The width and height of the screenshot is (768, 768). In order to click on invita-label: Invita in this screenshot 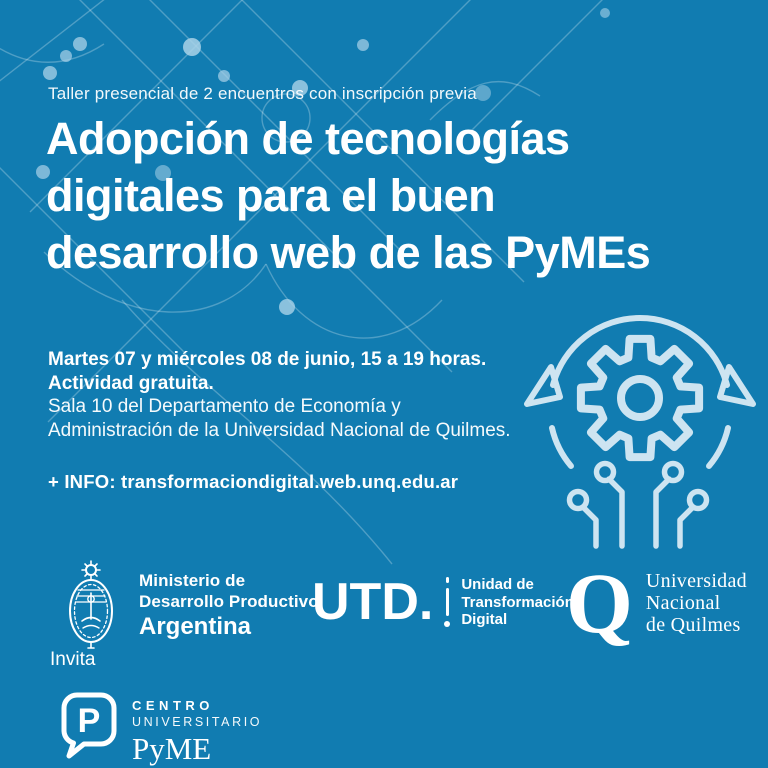, I will do `click(73, 659)`.